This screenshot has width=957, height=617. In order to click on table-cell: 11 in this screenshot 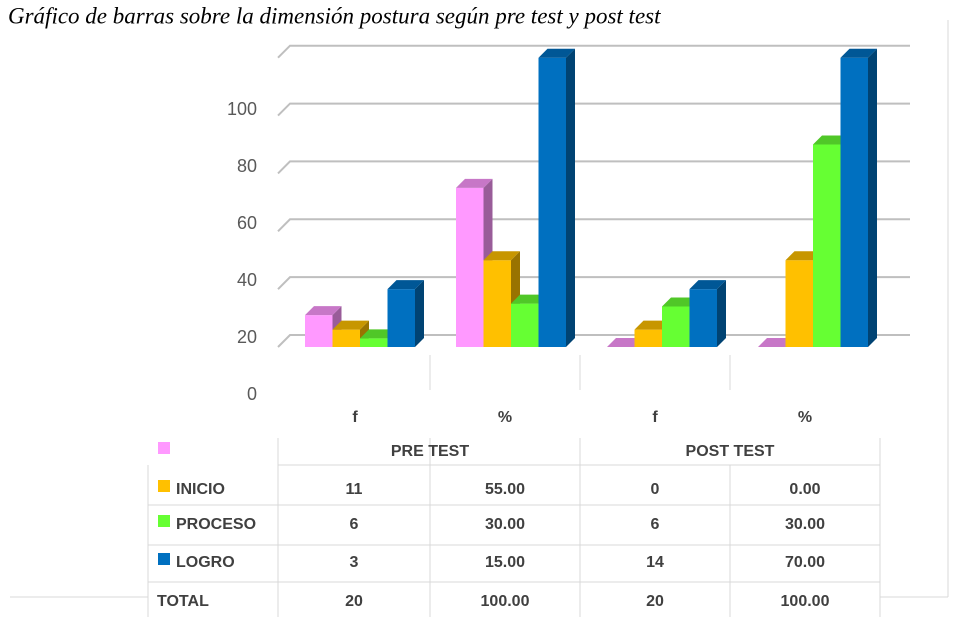, I will do `click(354, 489)`.